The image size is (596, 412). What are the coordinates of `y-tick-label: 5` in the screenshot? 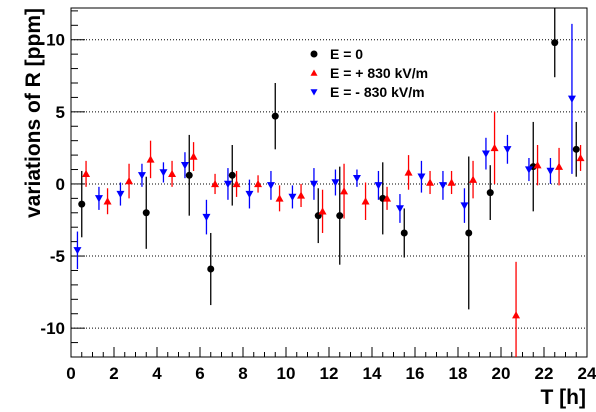 It's located at (60, 112).